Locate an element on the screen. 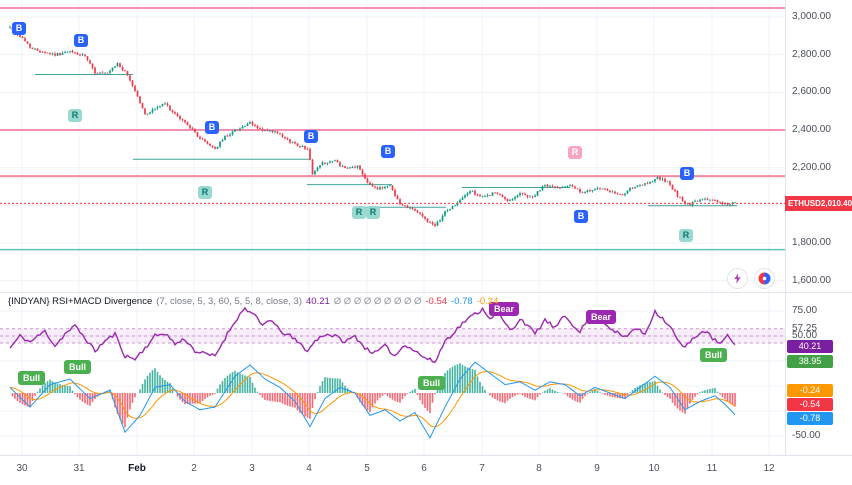 The height and width of the screenshot is (485, 852). indicator-value-badge: -0.78 is located at coordinates (810, 418).